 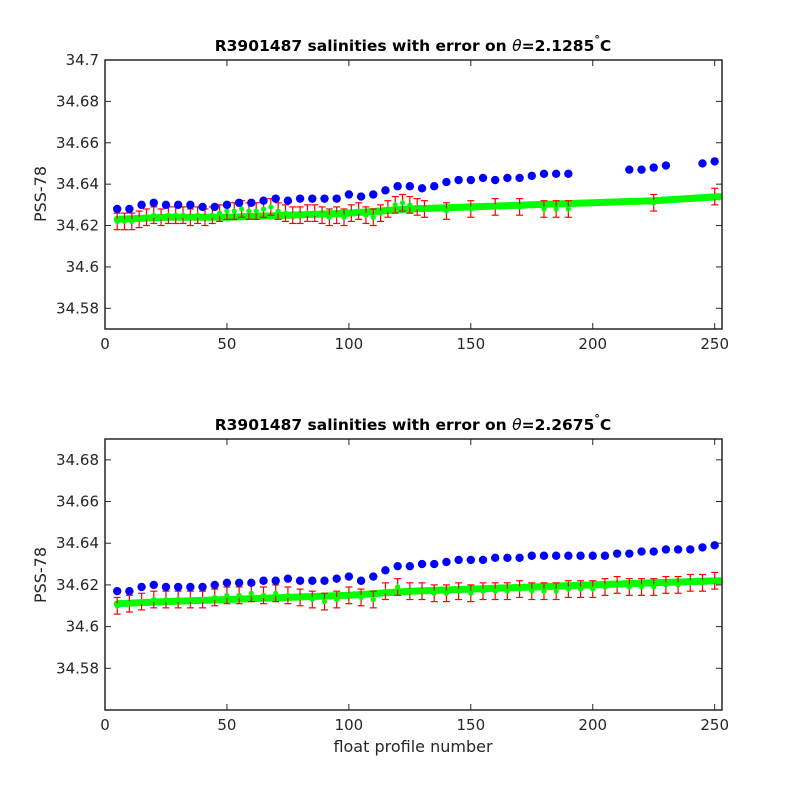 I want to click on y-tick-label: 34.58, so click(x=77, y=308).